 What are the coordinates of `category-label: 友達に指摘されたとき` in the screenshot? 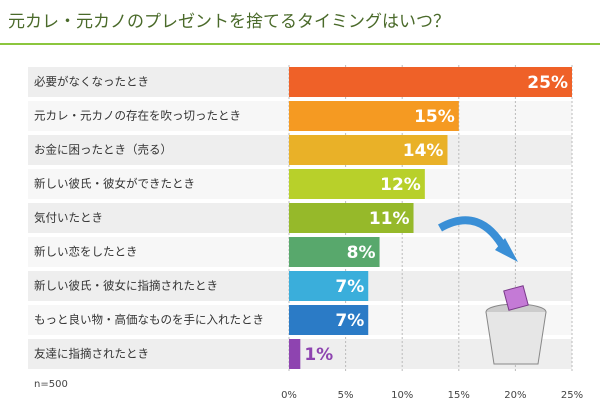 It's located at (91, 354).